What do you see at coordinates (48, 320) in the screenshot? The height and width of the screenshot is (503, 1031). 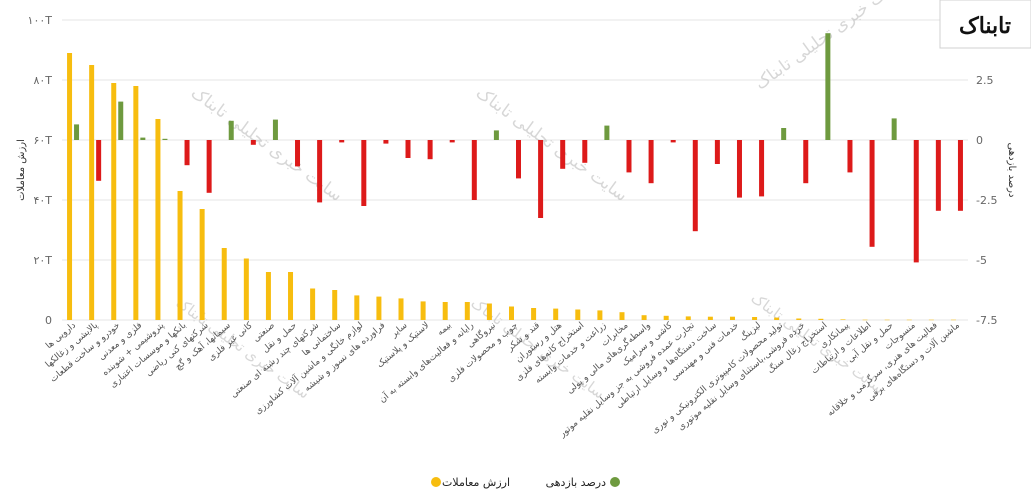 I see `left-tick-label: 0` at bounding box center [48, 320].